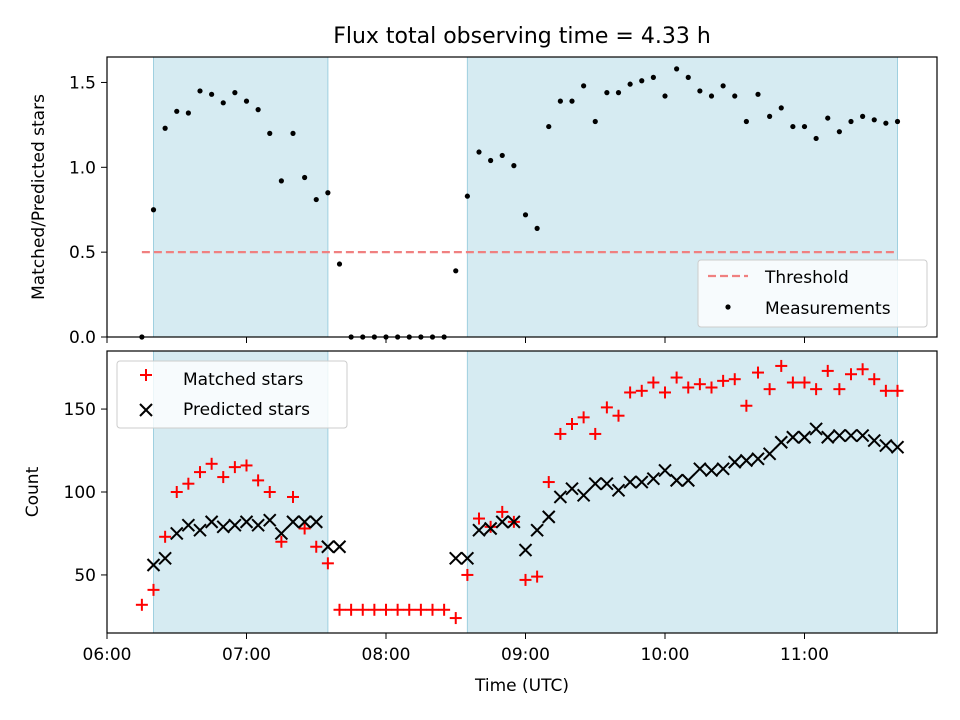 The image size is (960, 720). I want to click on legend-threshold-label: Threshold, so click(806, 278).